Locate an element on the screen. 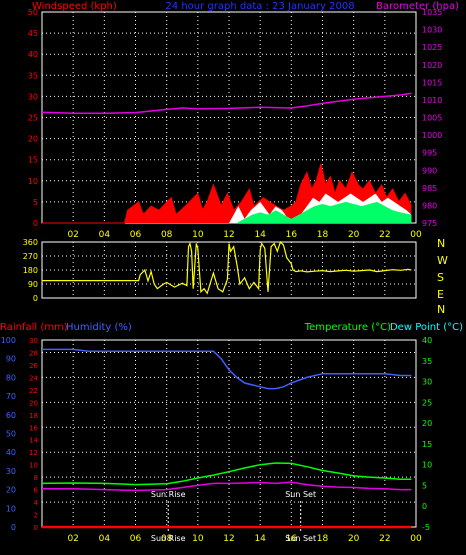 The width and height of the screenshot is (466, 555). humidity-tick-label: 100 is located at coordinates (8, 340).